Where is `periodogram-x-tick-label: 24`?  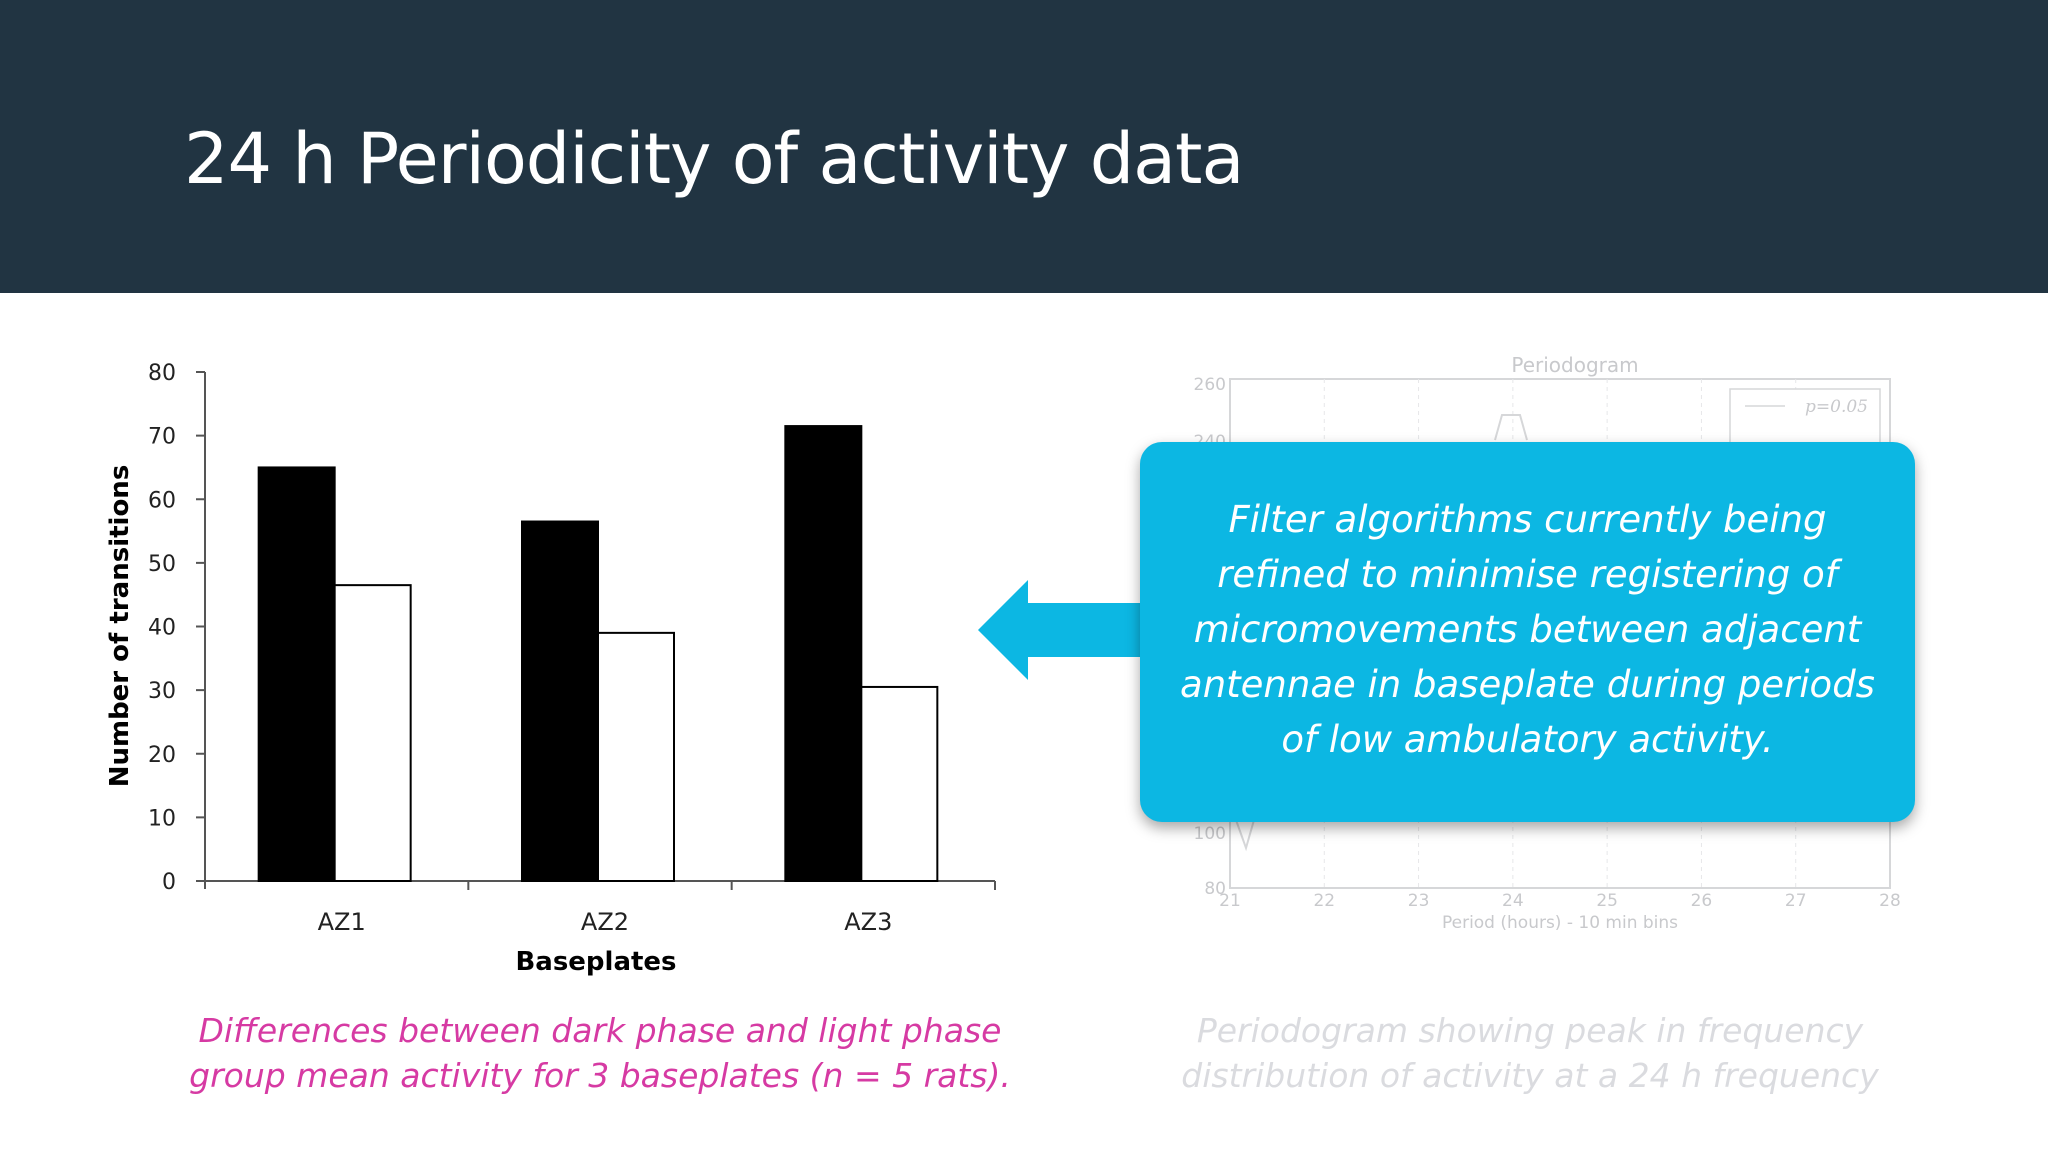 periodogram-x-tick-label: 24 is located at coordinates (1513, 901).